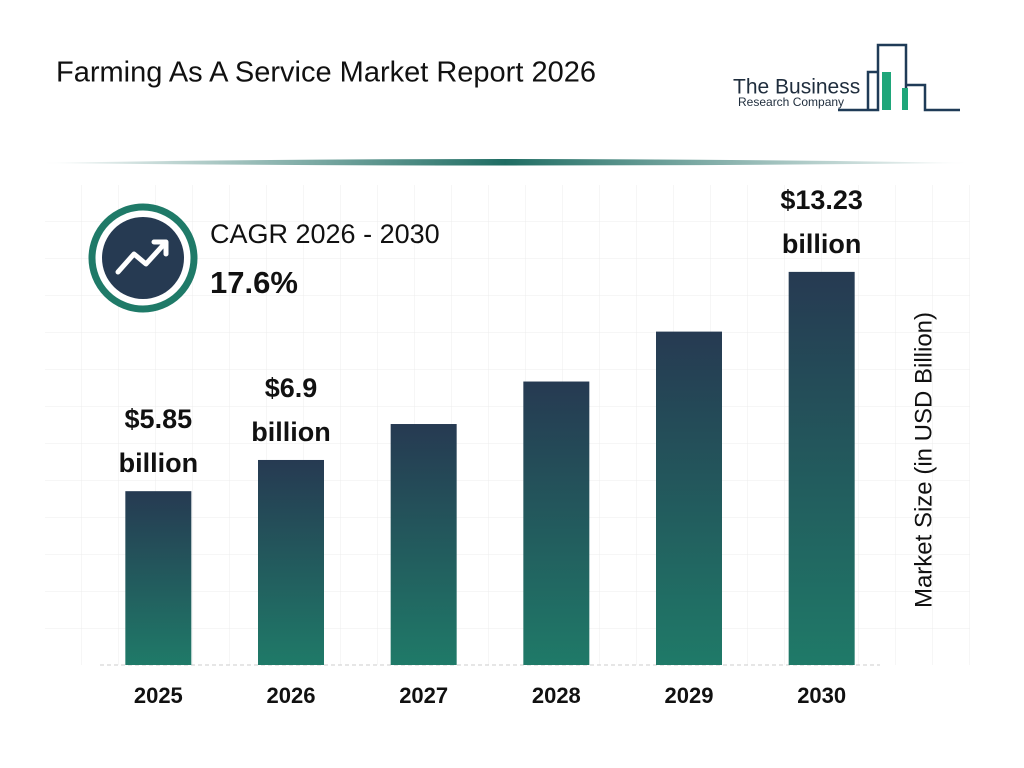 The image size is (1024, 768). What do you see at coordinates (423, 695) in the screenshot?
I see `x-tick-label: 2027` at bounding box center [423, 695].